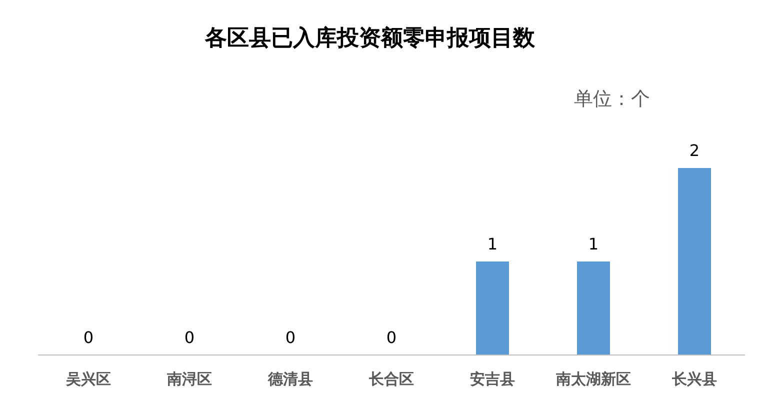 This screenshot has height=413, width=768. I want to click on x-tick-label: 南浔区, so click(189, 379).